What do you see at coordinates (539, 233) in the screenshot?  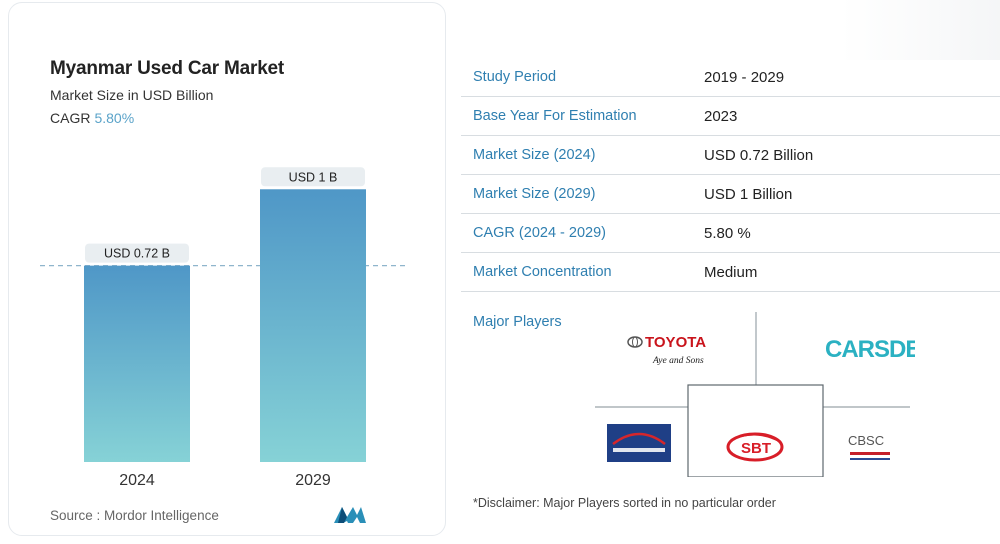 I see `row-key: CAGR (2024 - 2029)` at bounding box center [539, 233].